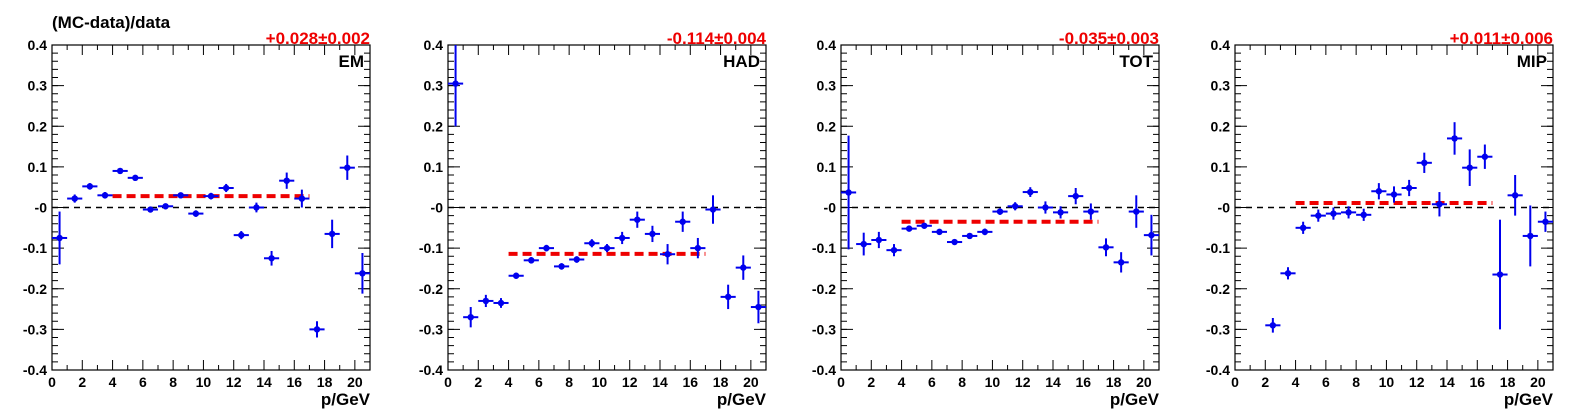 This screenshot has width=1575, height=419. I want to click on x-tick-label: 6, so click(143, 382).